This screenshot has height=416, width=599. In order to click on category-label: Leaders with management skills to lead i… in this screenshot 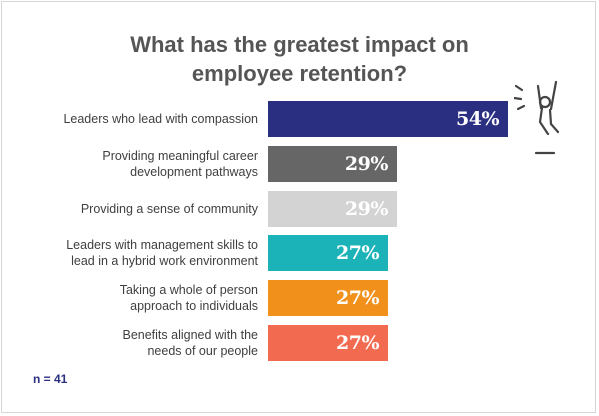, I will do `click(162, 253)`.